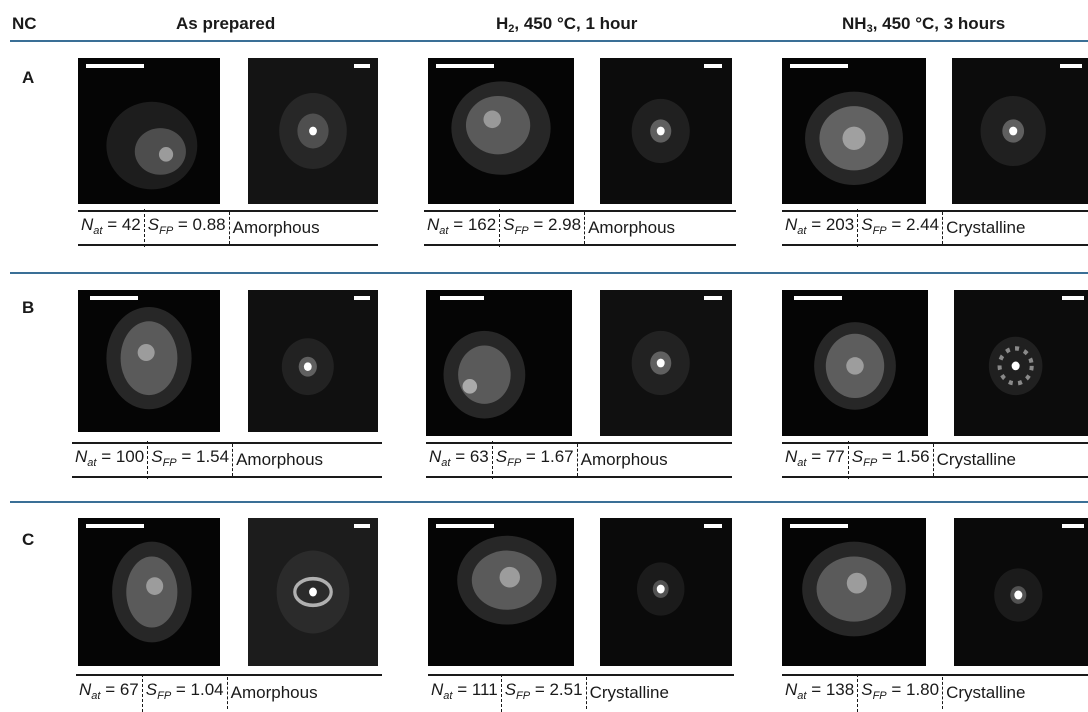 The width and height of the screenshot is (1088, 712). Describe the element at coordinates (226, 23) in the screenshot. I see `column-header-as-prepared: As prepared` at that location.